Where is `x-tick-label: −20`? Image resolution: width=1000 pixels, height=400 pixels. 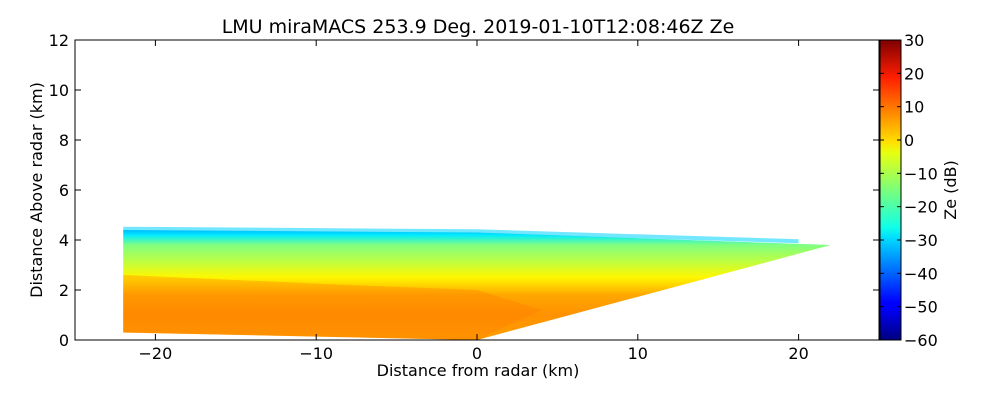 x-tick-label: −20 is located at coordinates (156, 353).